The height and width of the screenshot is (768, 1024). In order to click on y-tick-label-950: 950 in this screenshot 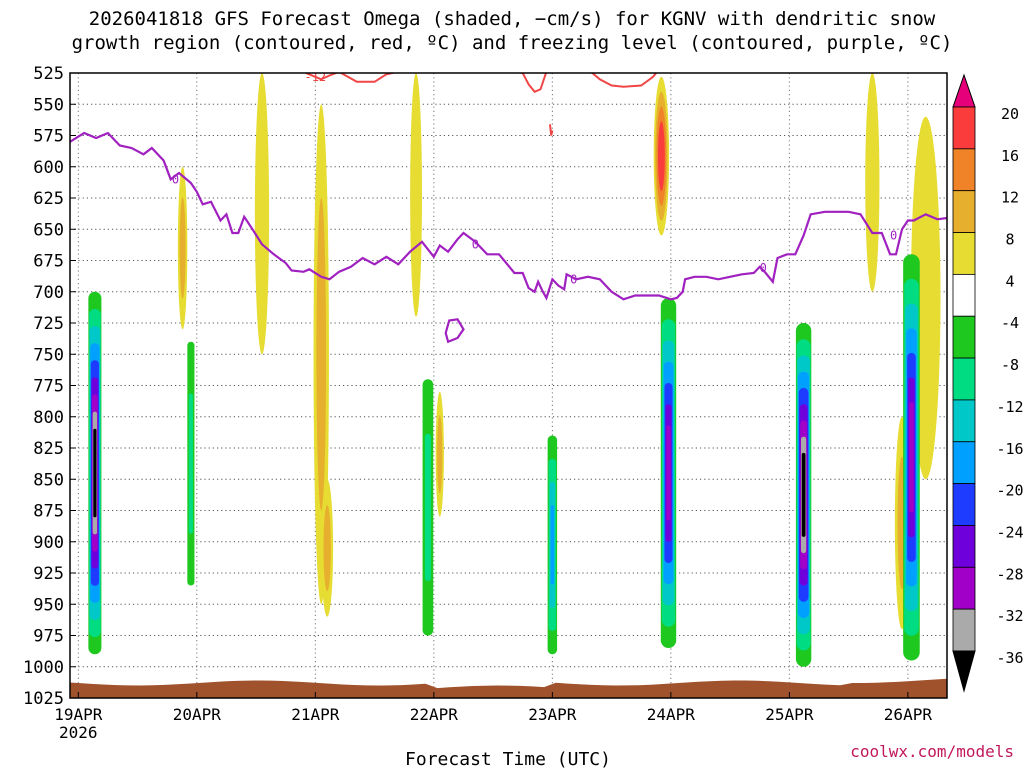, I will do `click(48, 605)`.